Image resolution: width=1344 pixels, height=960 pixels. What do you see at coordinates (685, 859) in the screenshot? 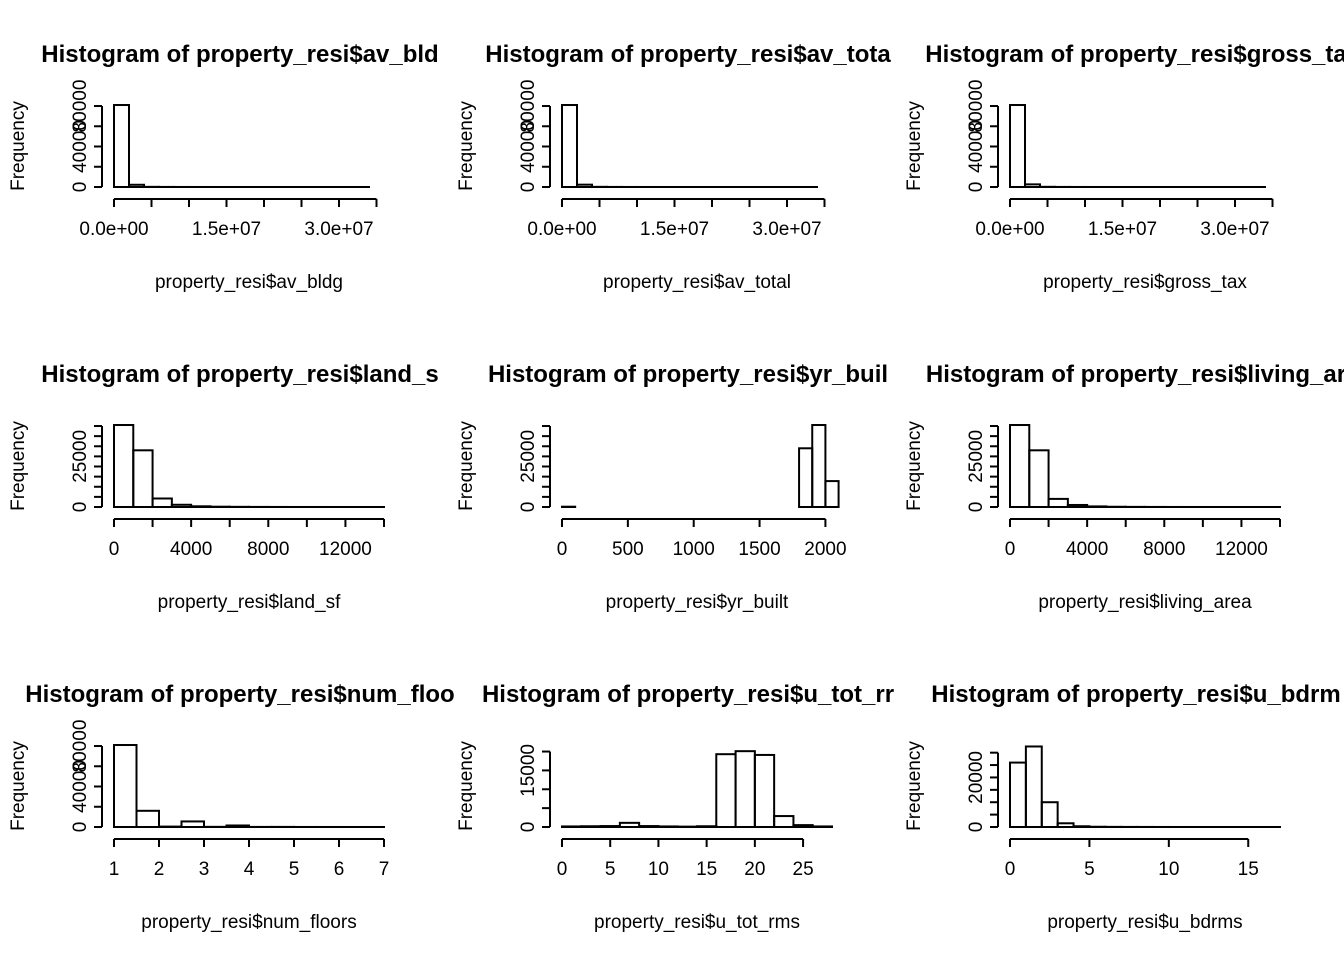
I see `x-axis: 0 5 10 15 20 25` at bounding box center [685, 859].